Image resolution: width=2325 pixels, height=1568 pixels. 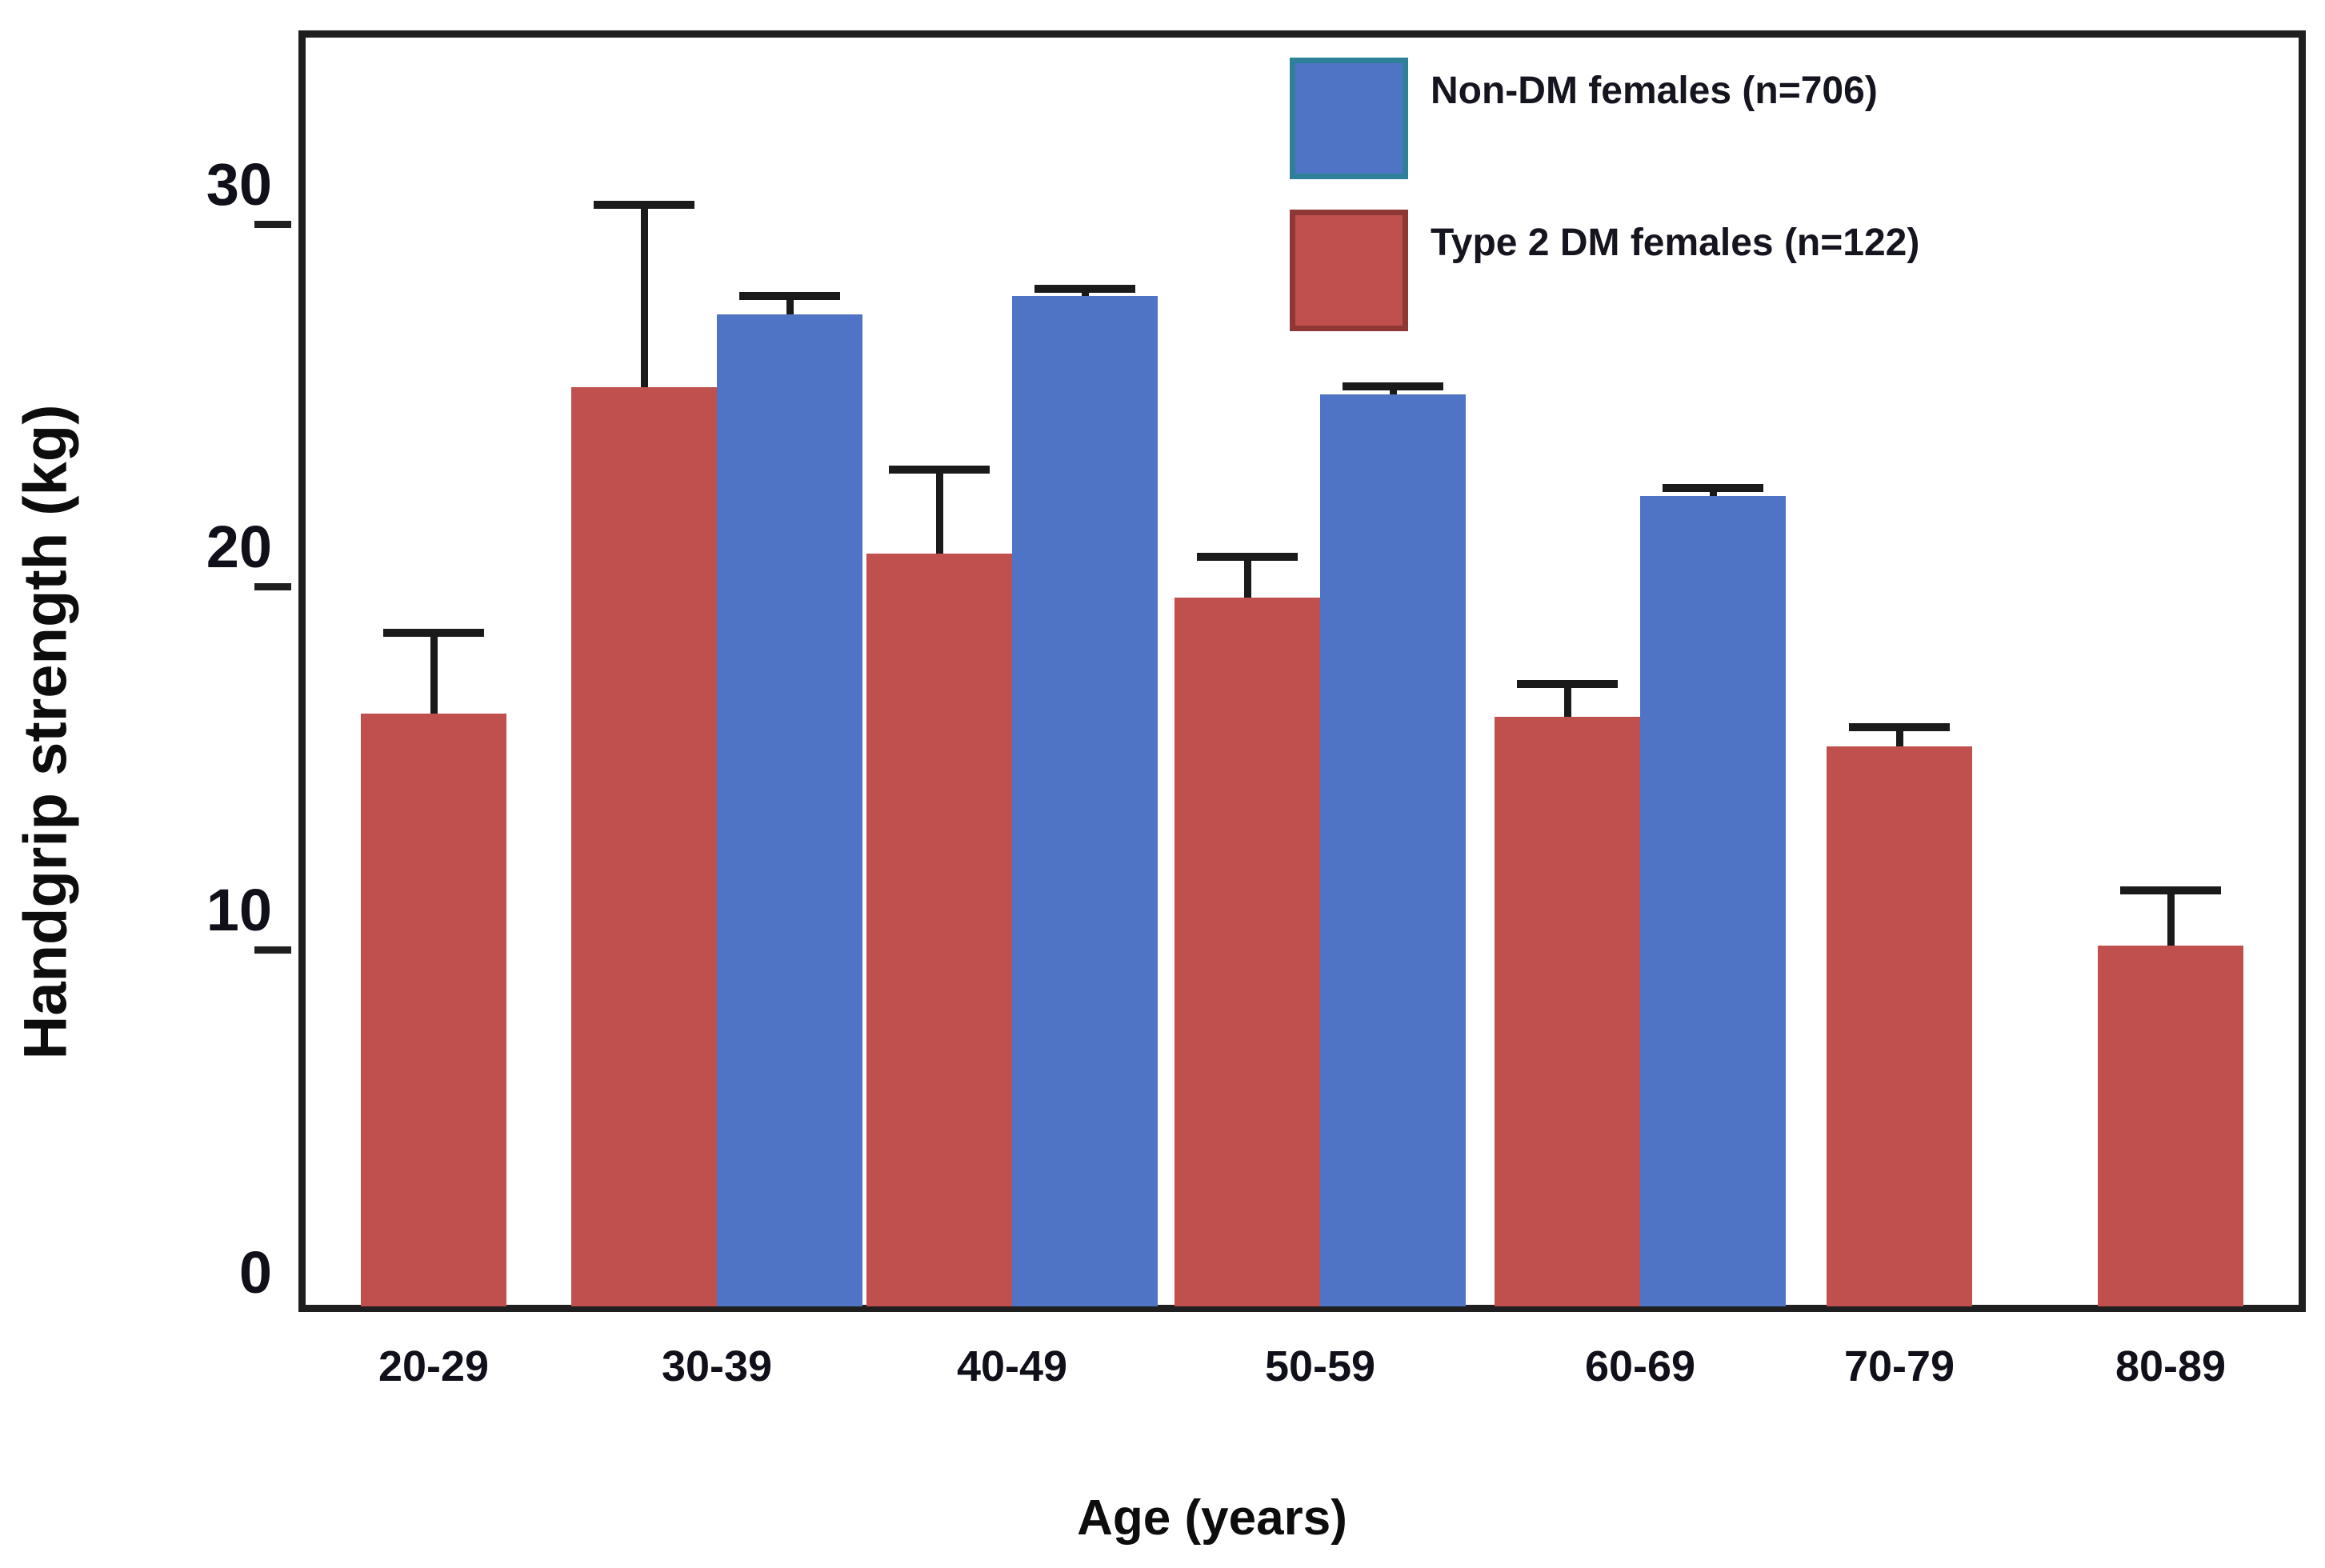 What do you see at coordinates (45, 732) in the screenshot?
I see `y-axis-title: Handgrip strength (kg)` at bounding box center [45, 732].